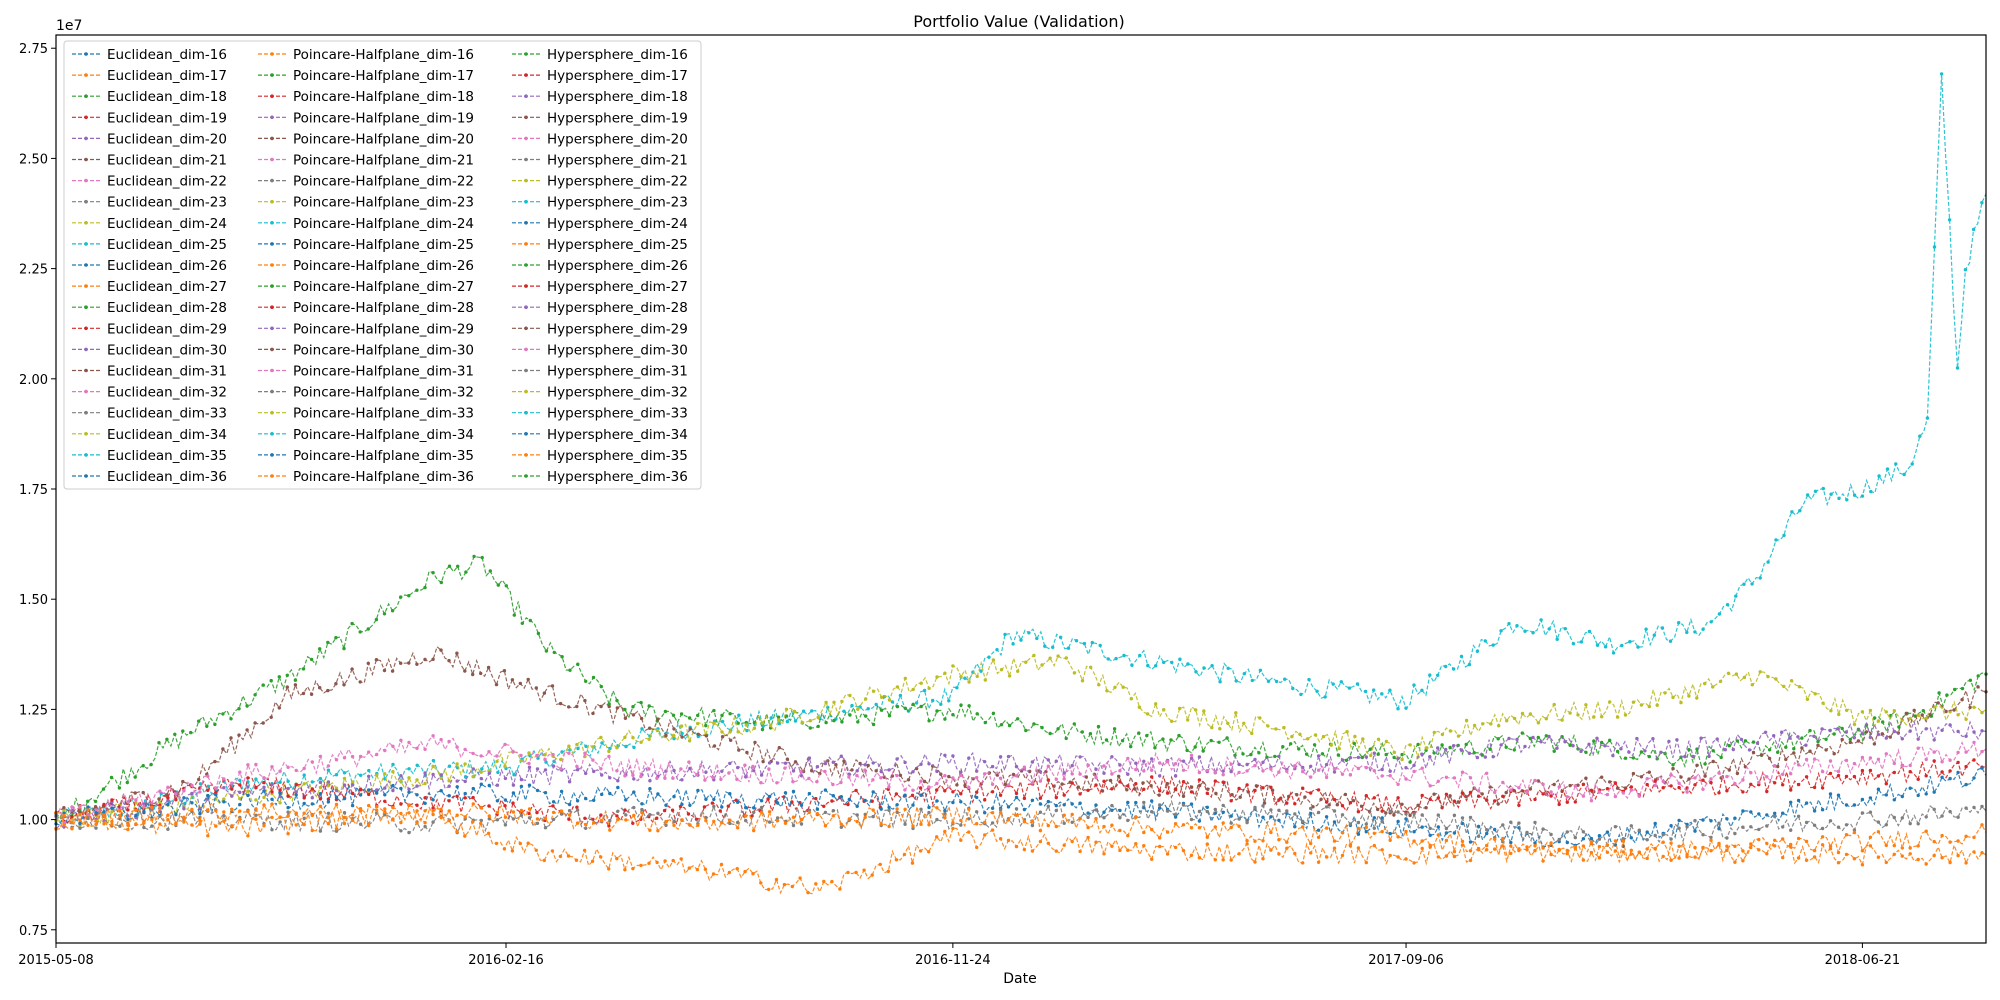 The height and width of the screenshot is (1000, 2000). Describe the element at coordinates (382, 265) in the screenshot. I see `legend-box` at that location.